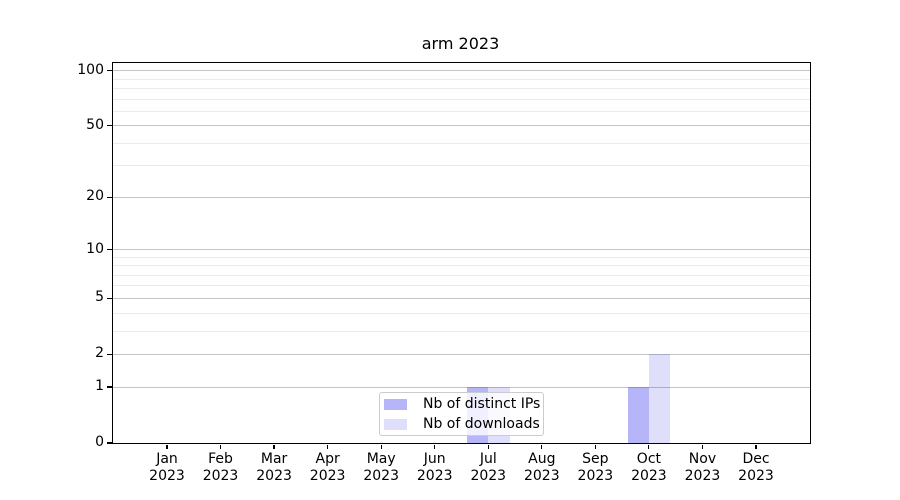 The height and width of the screenshot is (500, 900). Describe the element at coordinates (274, 459) in the screenshot. I see `x-tick-label-month: Mar` at that location.